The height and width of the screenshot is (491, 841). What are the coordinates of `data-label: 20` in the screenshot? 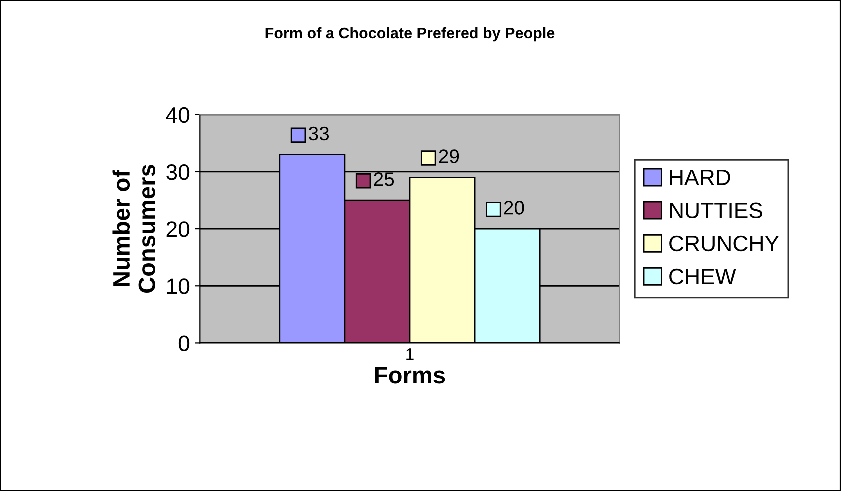 It's located at (514, 208).